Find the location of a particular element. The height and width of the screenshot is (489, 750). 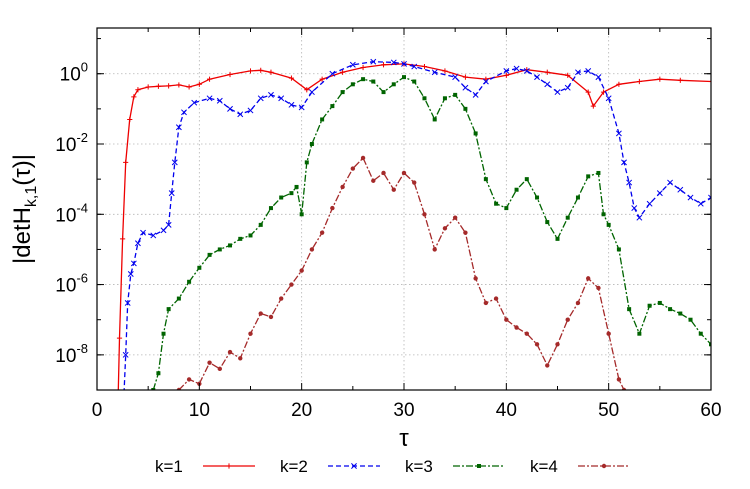

y-tick-label-exp: -8 is located at coordinates (82, 348).